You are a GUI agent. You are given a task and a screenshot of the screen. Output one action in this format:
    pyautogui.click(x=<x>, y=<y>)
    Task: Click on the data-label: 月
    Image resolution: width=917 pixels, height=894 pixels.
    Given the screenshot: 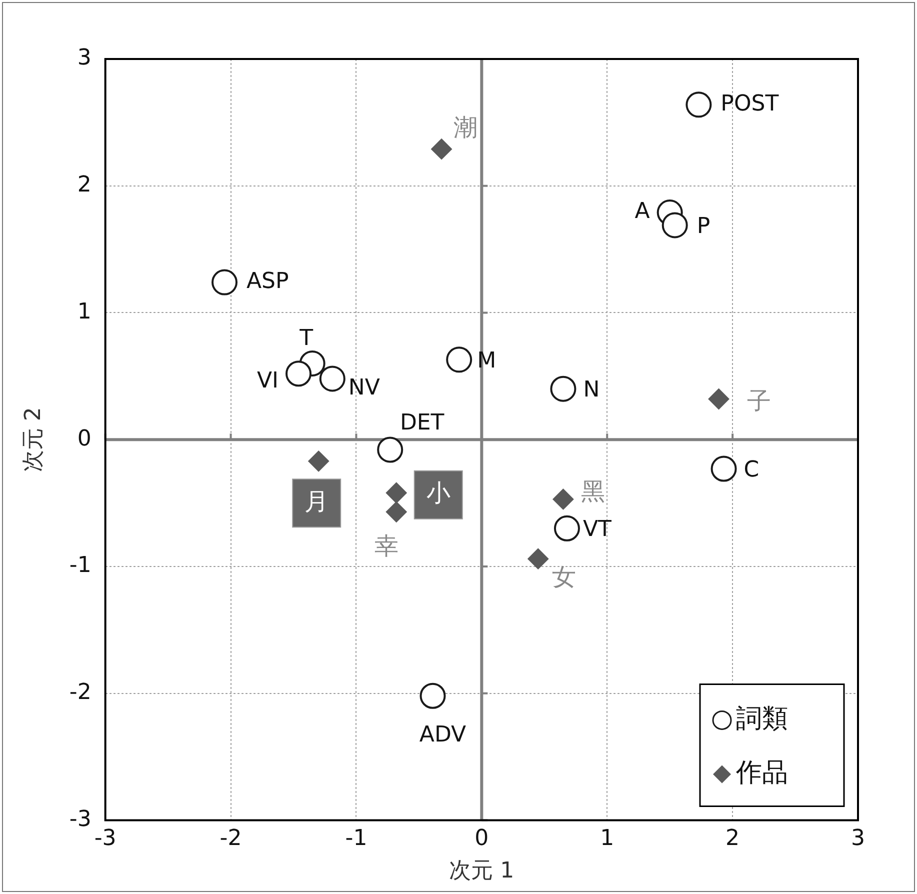 What is the action you would take?
    pyautogui.click(x=316, y=501)
    